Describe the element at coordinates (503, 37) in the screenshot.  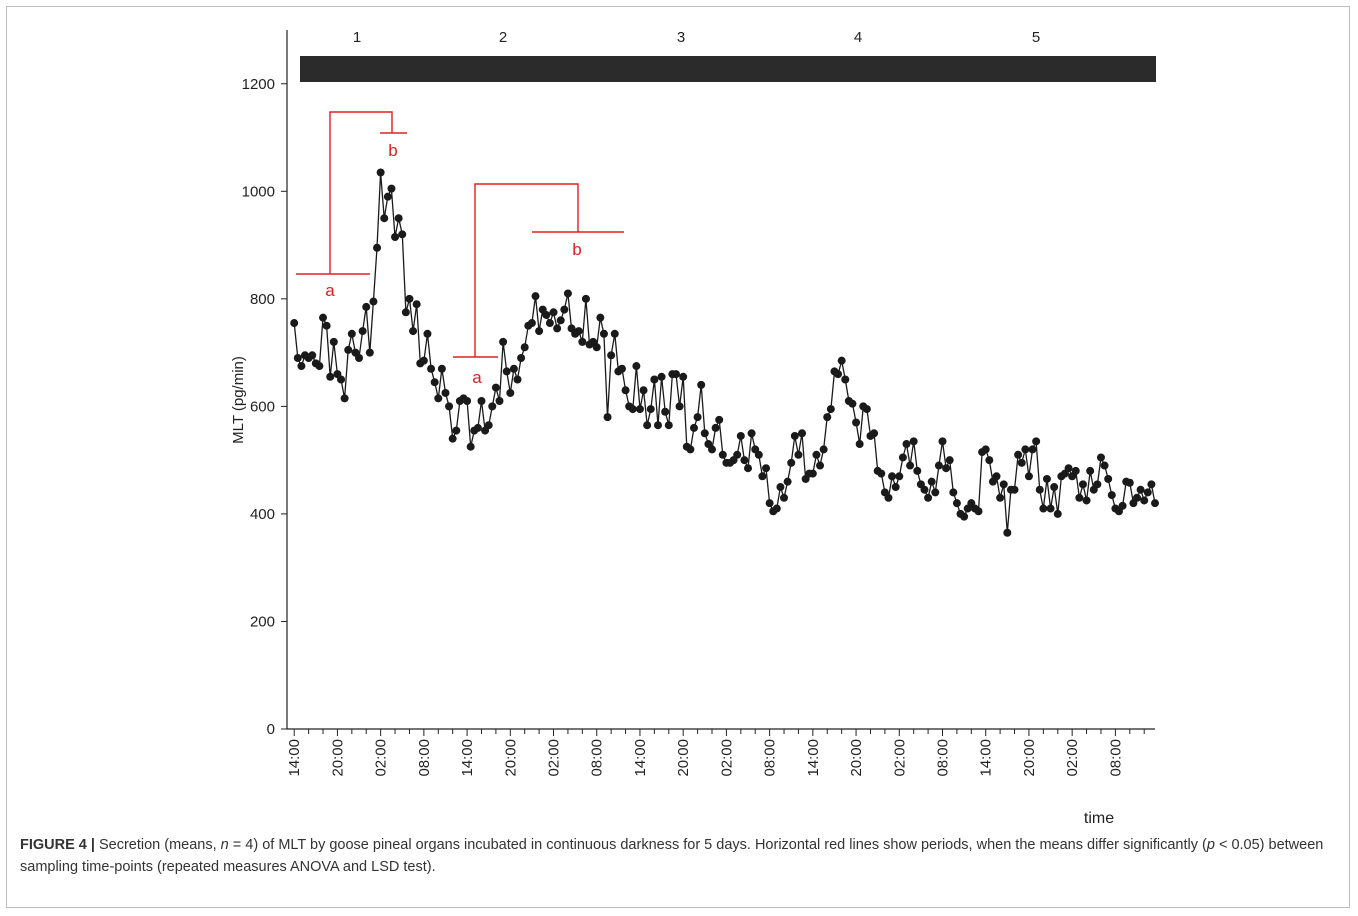
I see `period-label: 2` at that location.